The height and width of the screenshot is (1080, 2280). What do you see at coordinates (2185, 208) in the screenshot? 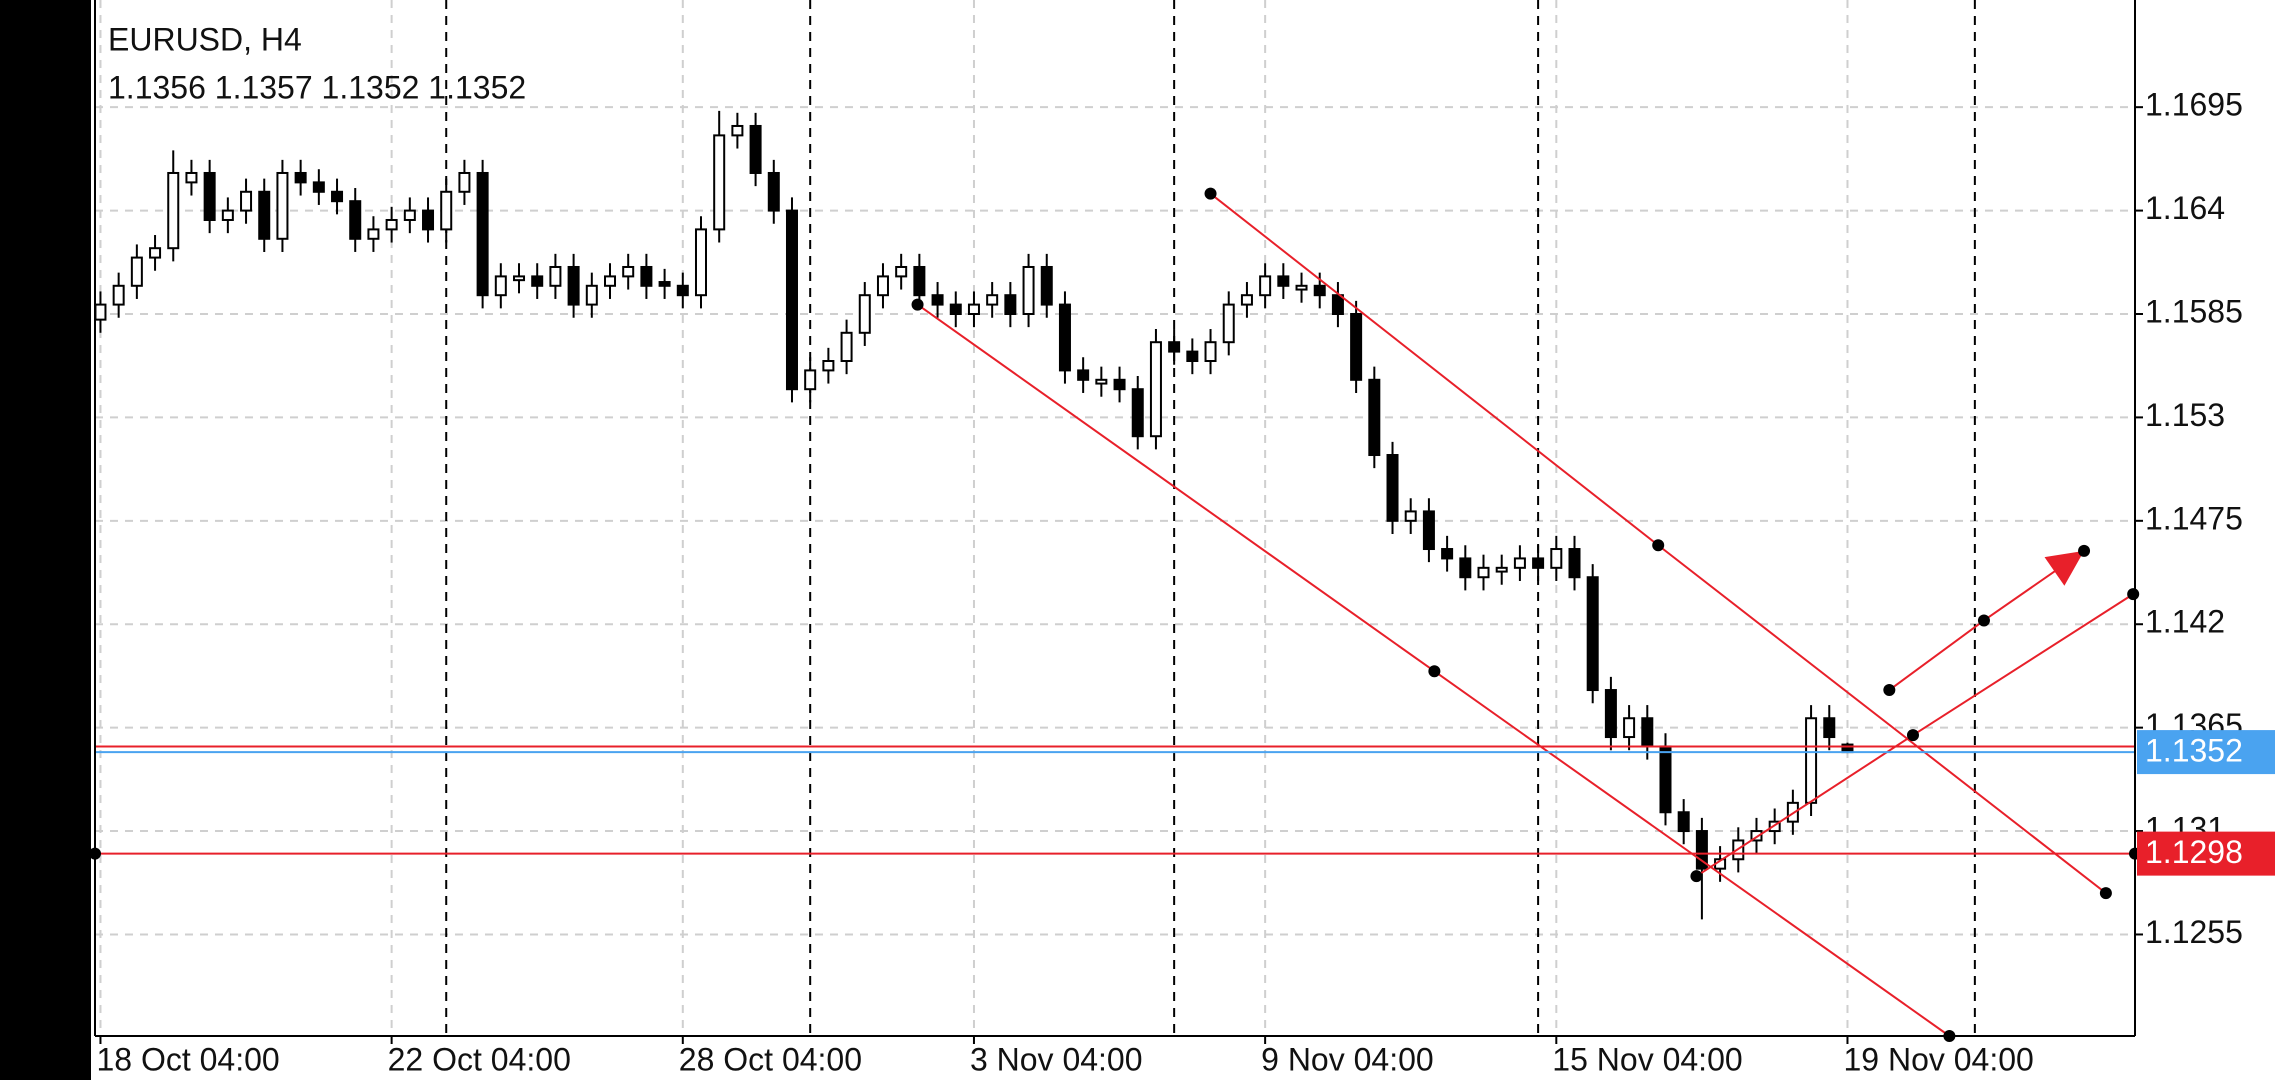
I see `y-tick-label: 1.164` at bounding box center [2185, 208].